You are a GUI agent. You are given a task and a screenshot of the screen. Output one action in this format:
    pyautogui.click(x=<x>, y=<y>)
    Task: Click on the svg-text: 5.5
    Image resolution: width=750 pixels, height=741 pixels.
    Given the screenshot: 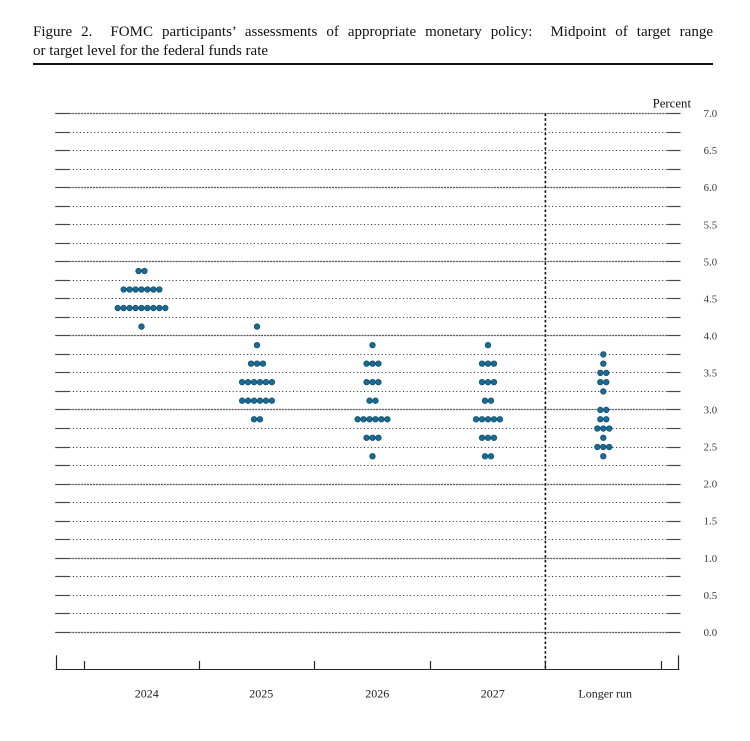 What is the action you would take?
    pyautogui.click(x=711, y=225)
    